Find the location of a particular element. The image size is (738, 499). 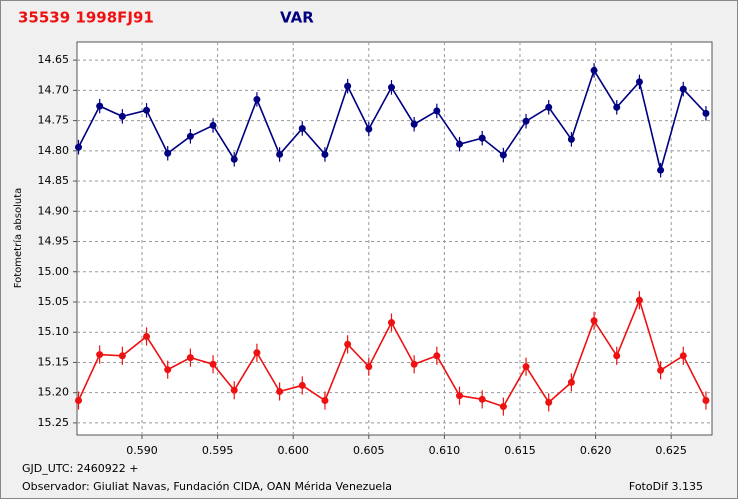

x-axis-label: GJD_UTC: 2460922 + is located at coordinates (80, 468).